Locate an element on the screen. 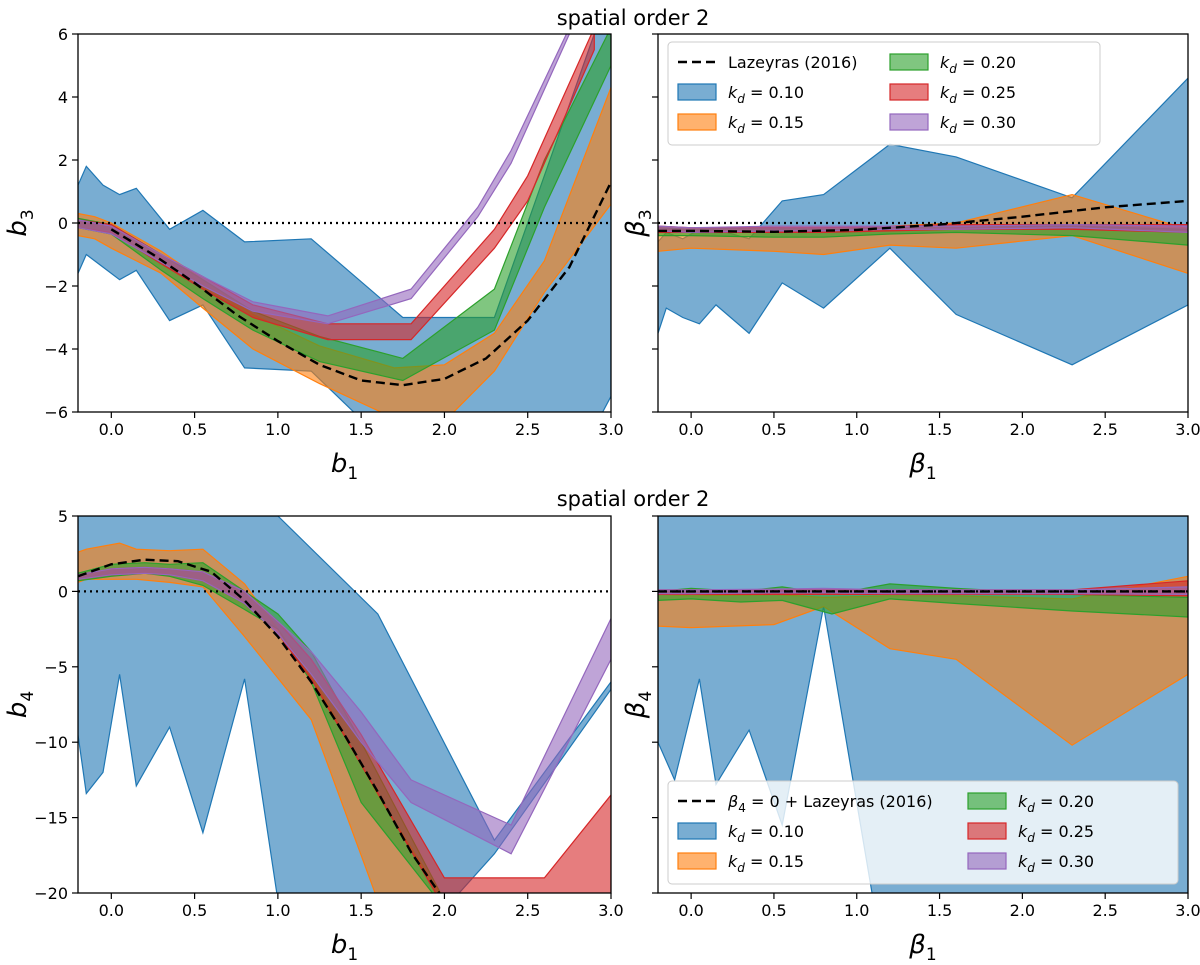  top-title: spatial order 2 is located at coordinates (633, 18).